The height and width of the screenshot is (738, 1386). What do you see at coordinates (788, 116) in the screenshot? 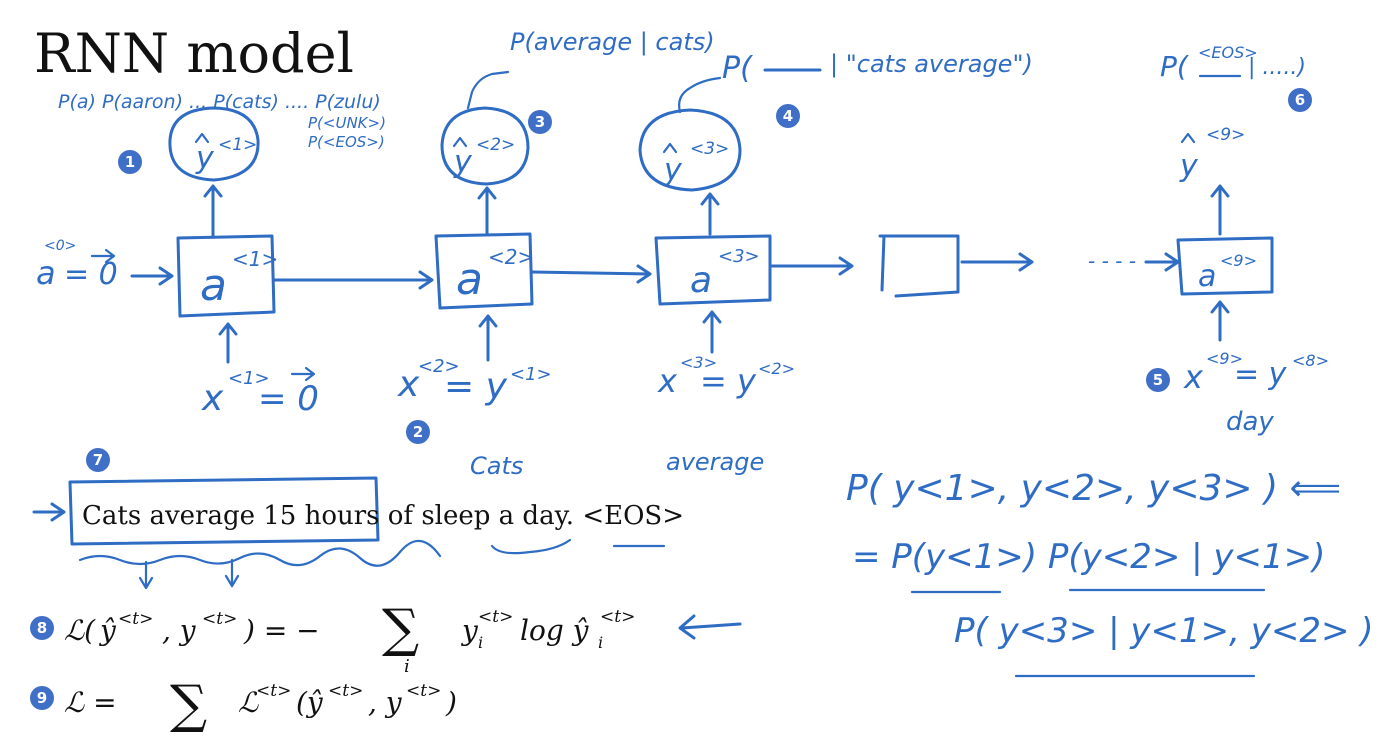
I see `svg-text: 4` at bounding box center [788, 116].